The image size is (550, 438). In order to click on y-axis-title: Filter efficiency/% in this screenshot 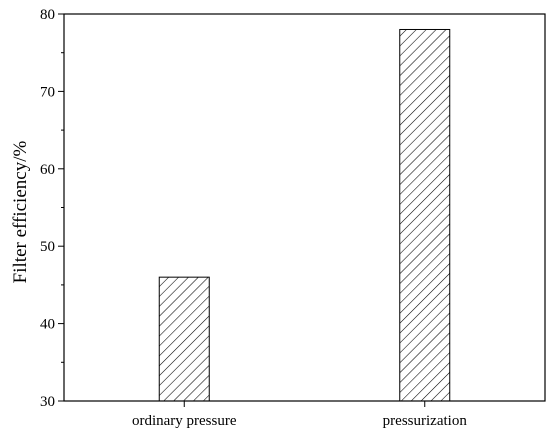, I will do `click(20, 212)`.